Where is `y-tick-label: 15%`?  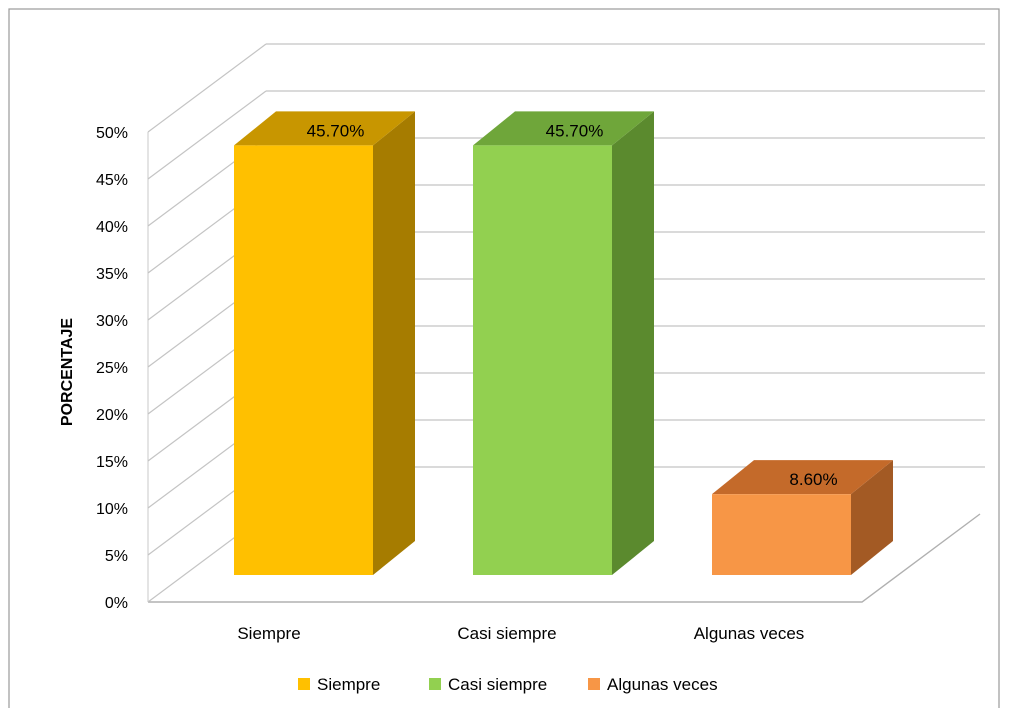
y-tick-label: 15% is located at coordinates (112, 462).